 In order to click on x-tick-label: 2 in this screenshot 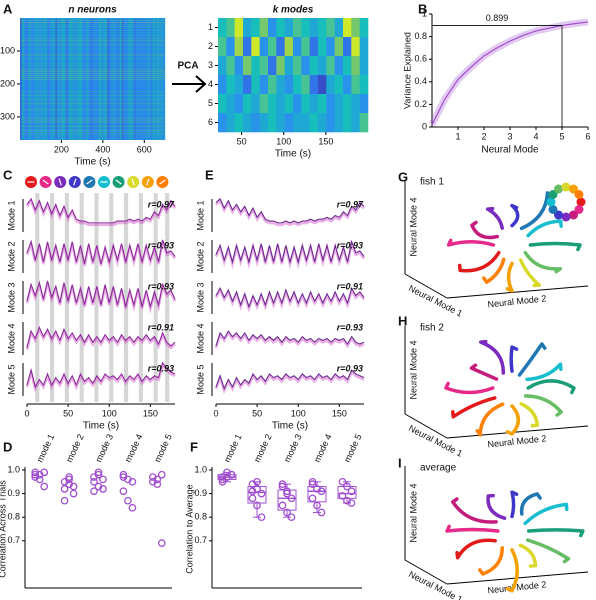, I will do `click(483, 136)`.